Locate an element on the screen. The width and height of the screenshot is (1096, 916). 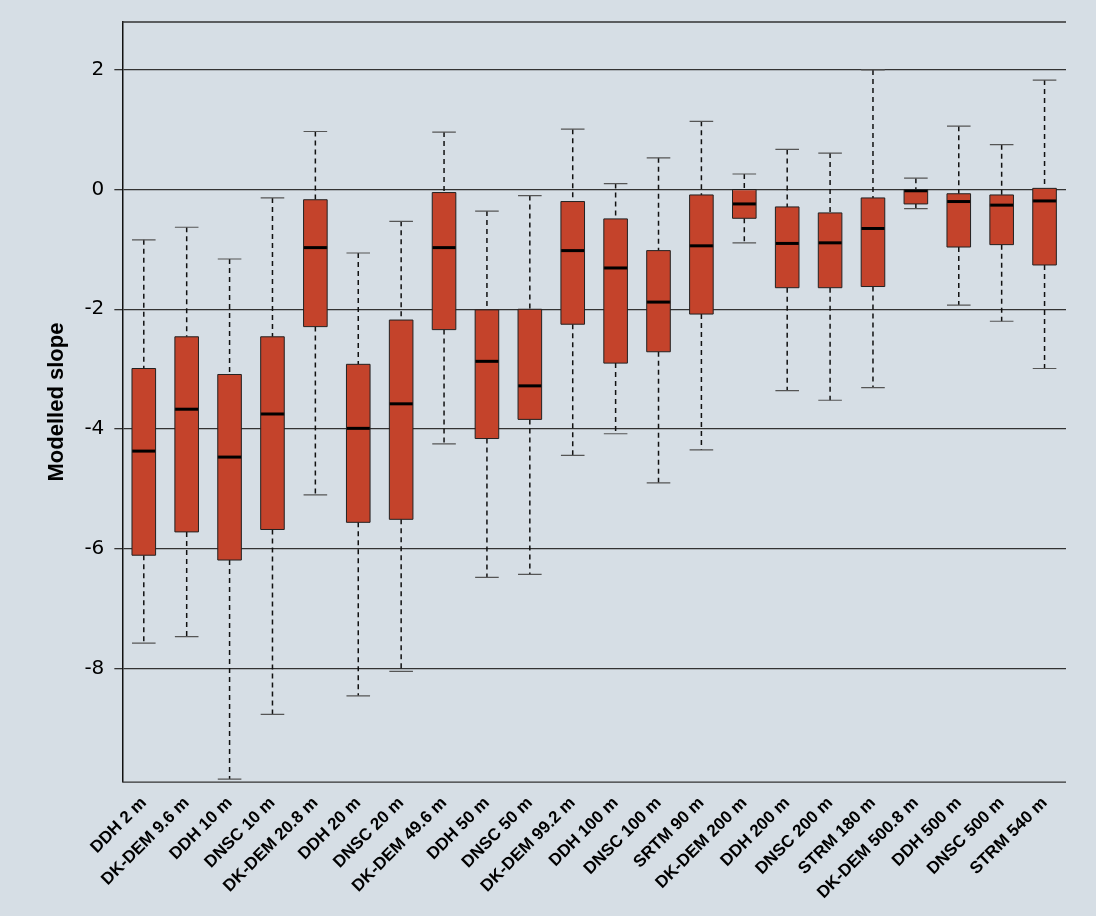
y-tick-label: -4 is located at coordinates (94, 427).